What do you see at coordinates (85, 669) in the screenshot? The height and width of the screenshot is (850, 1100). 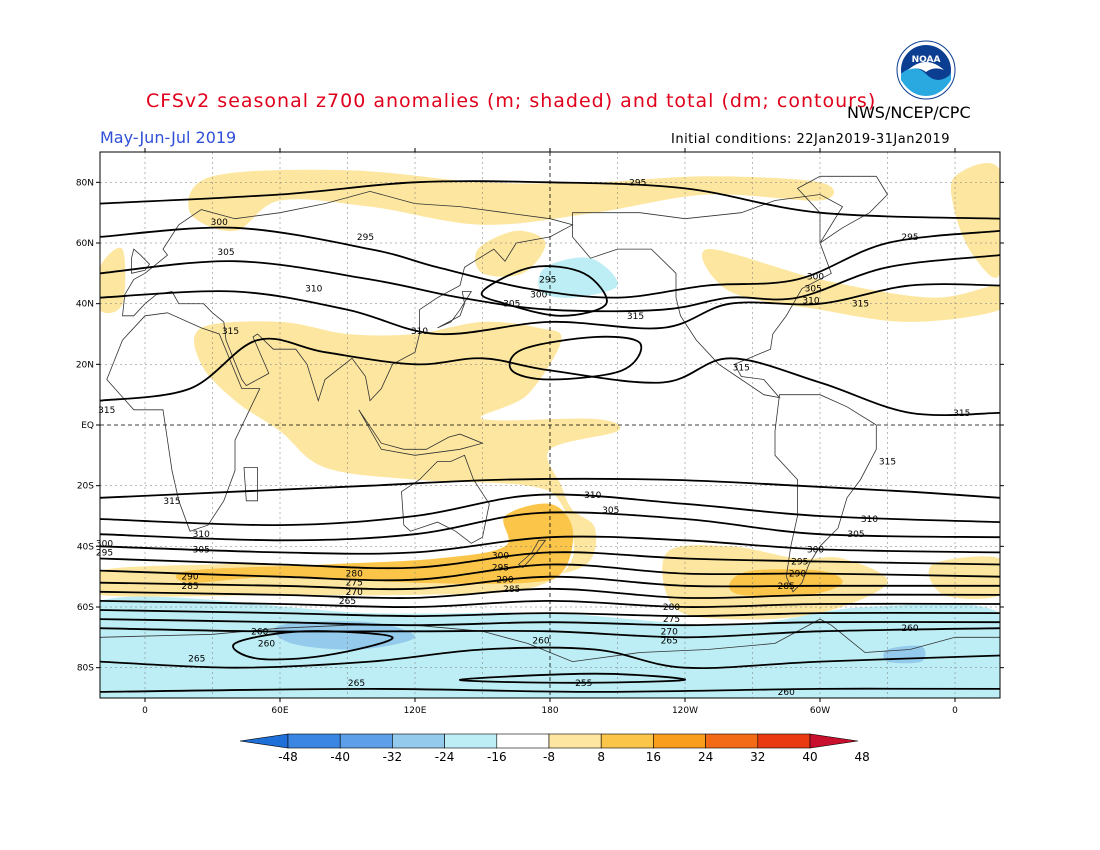 I see `lat-tick-label: 80S` at bounding box center [85, 669].